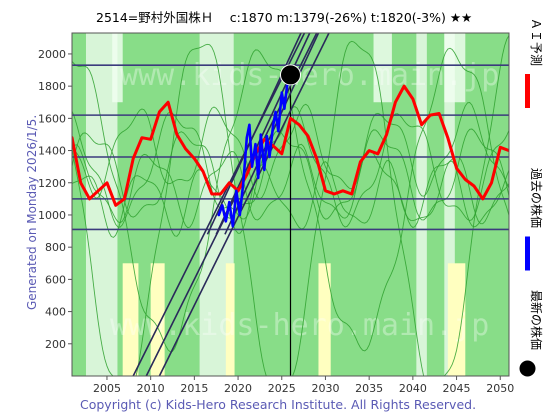 This screenshot has width=560, height=420. Describe the element at coordinates (413, 388) in the screenshot. I see `x-tick-label: 2040` at that location.